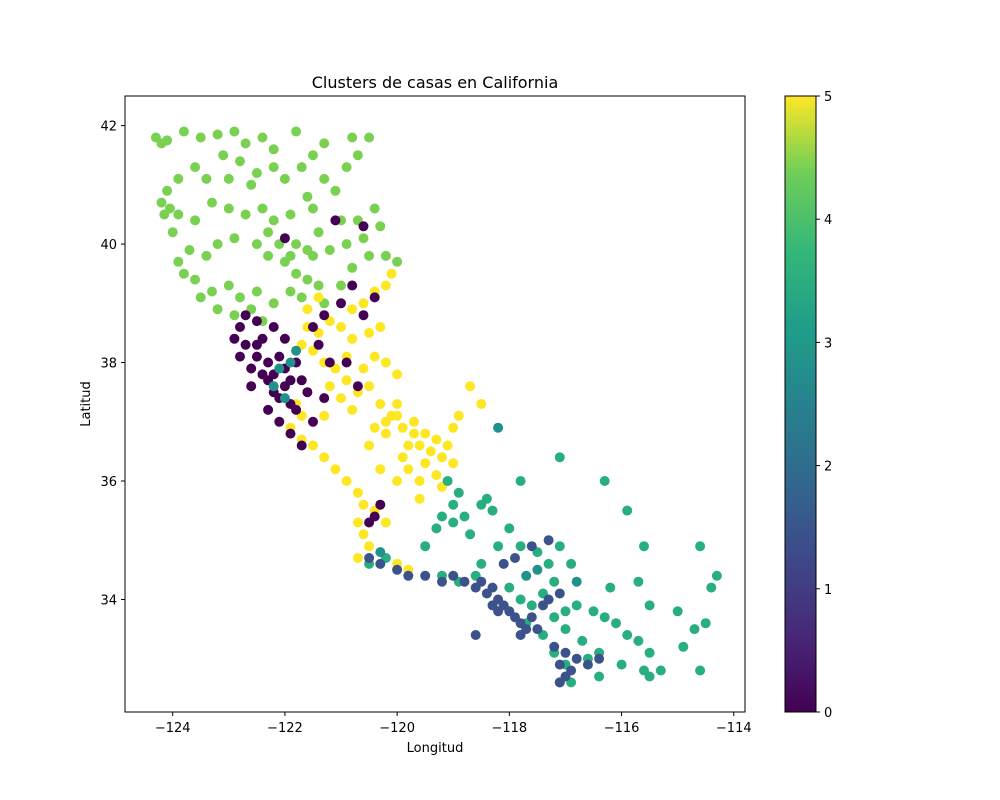 This screenshot has width=1000, height=800. Describe the element at coordinates (108, 600) in the screenshot. I see `y-tick-label: 34` at that location.